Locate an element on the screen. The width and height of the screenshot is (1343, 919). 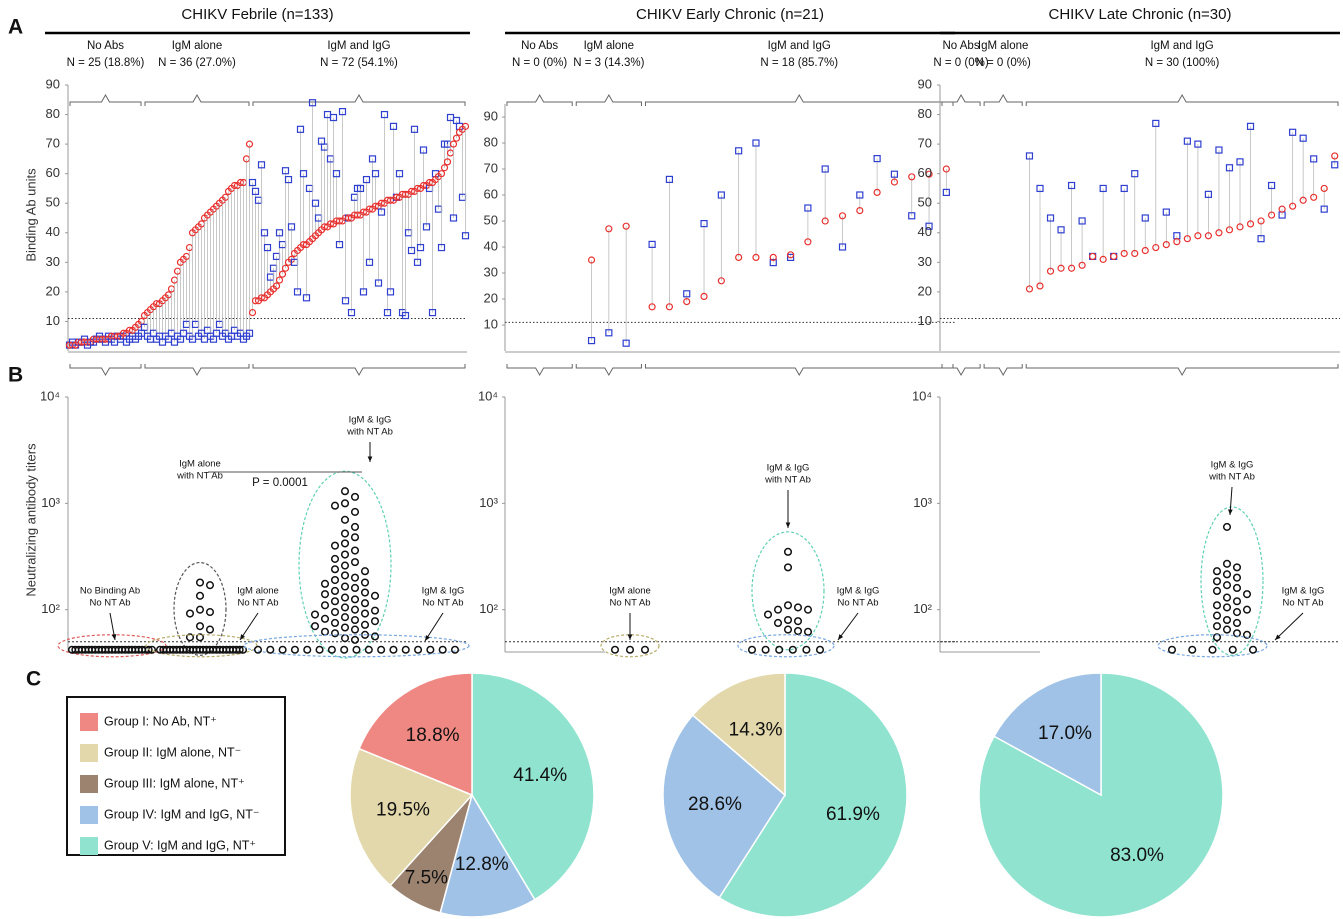
y-tick-label: 50 is located at coordinates (491, 219).